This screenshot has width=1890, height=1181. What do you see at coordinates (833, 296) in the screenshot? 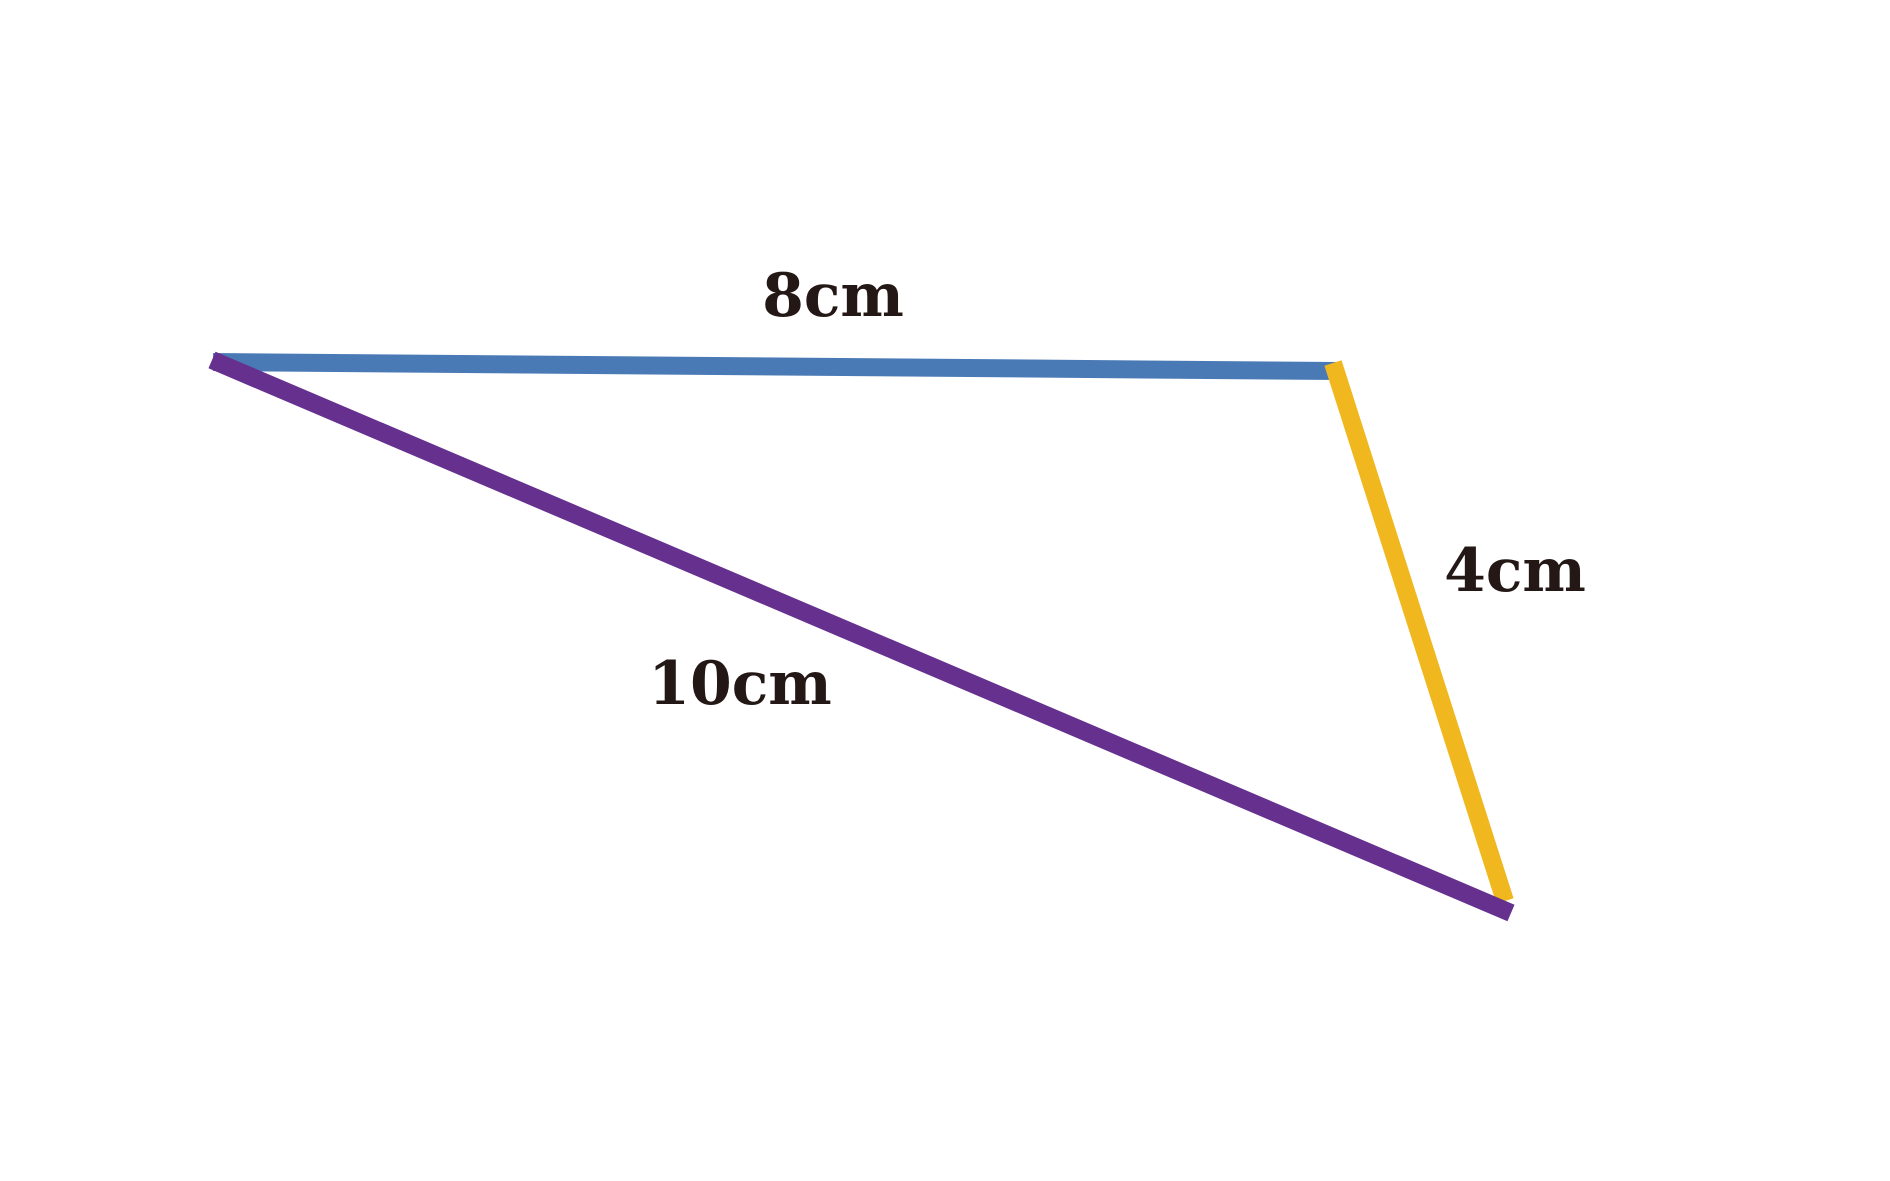
I see `edge-top-label: 8cm` at bounding box center [833, 296].